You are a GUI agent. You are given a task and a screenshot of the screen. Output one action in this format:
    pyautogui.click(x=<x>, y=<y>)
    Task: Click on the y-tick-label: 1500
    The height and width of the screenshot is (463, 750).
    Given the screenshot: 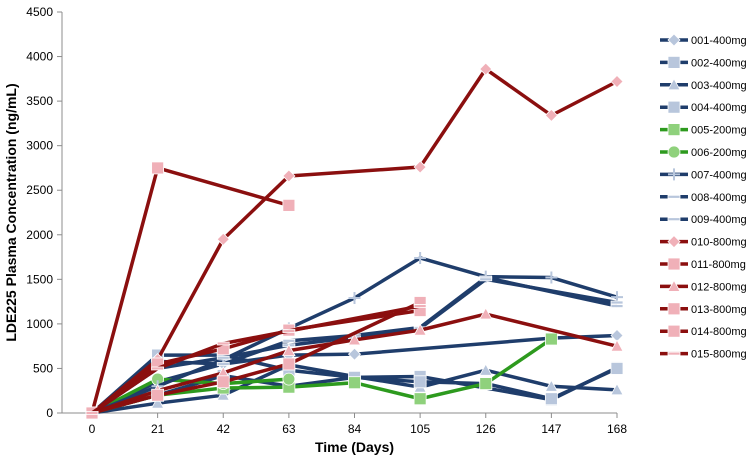 What is the action you would take?
    pyautogui.click(x=39, y=279)
    